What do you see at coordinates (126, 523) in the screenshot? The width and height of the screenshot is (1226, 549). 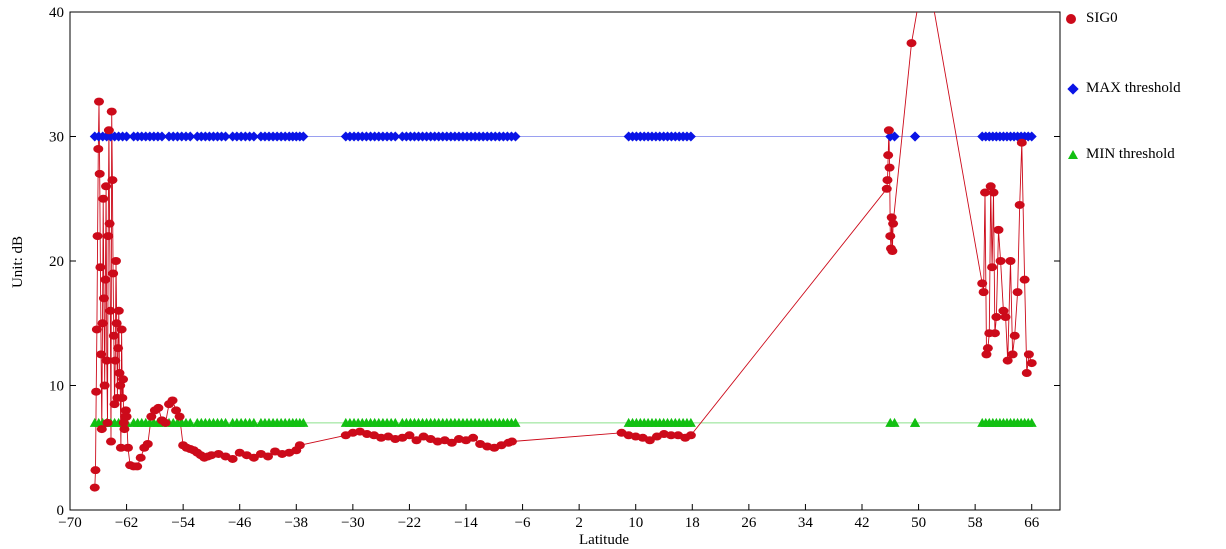 I see `x-tick-label: −62` at bounding box center [126, 523].